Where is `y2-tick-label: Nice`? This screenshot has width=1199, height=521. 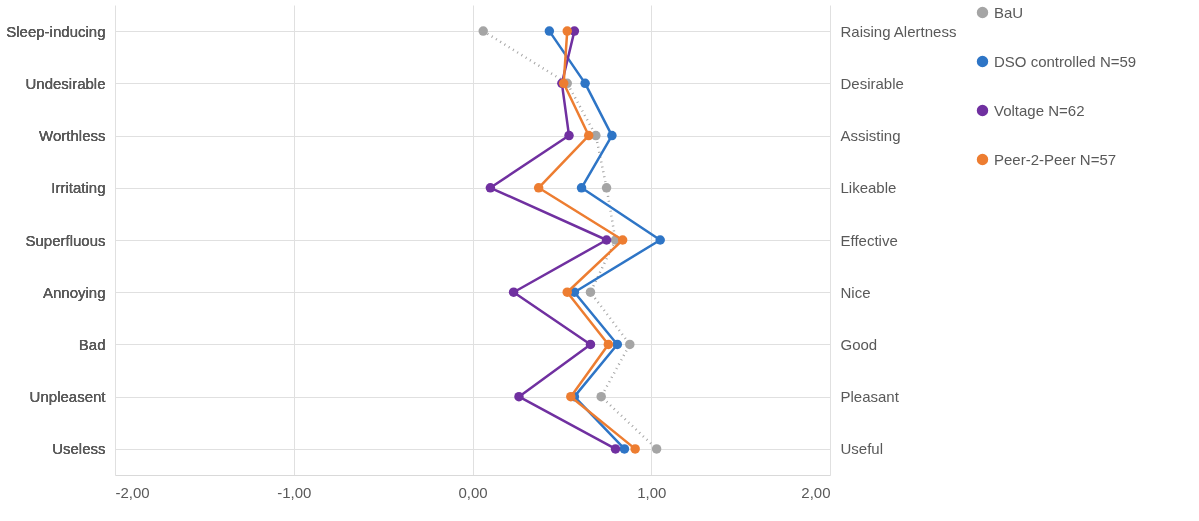 y2-tick-label: Nice is located at coordinates (855, 292).